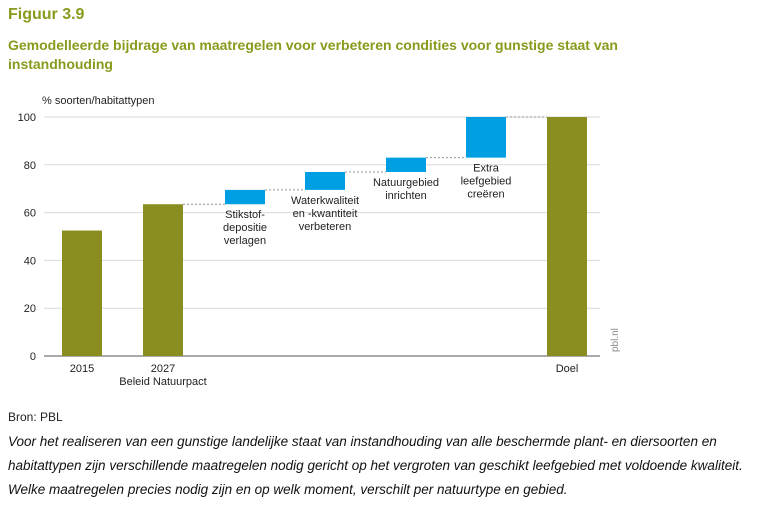 The height and width of the screenshot is (506, 768). What do you see at coordinates (35, 417) in the screenshot?
I see `source-note: Bron: PBL` at bounding box center [35, 417].